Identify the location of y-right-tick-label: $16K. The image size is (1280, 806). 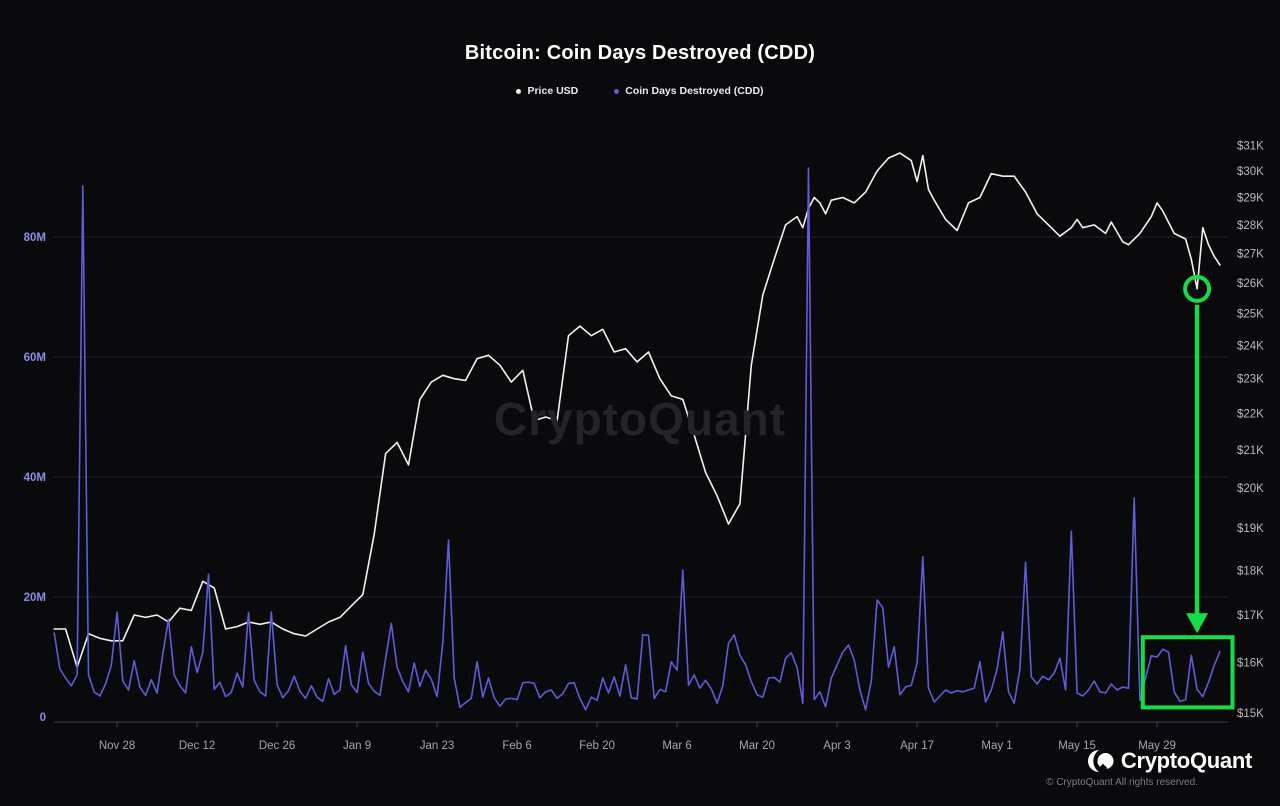
(1250, 663).